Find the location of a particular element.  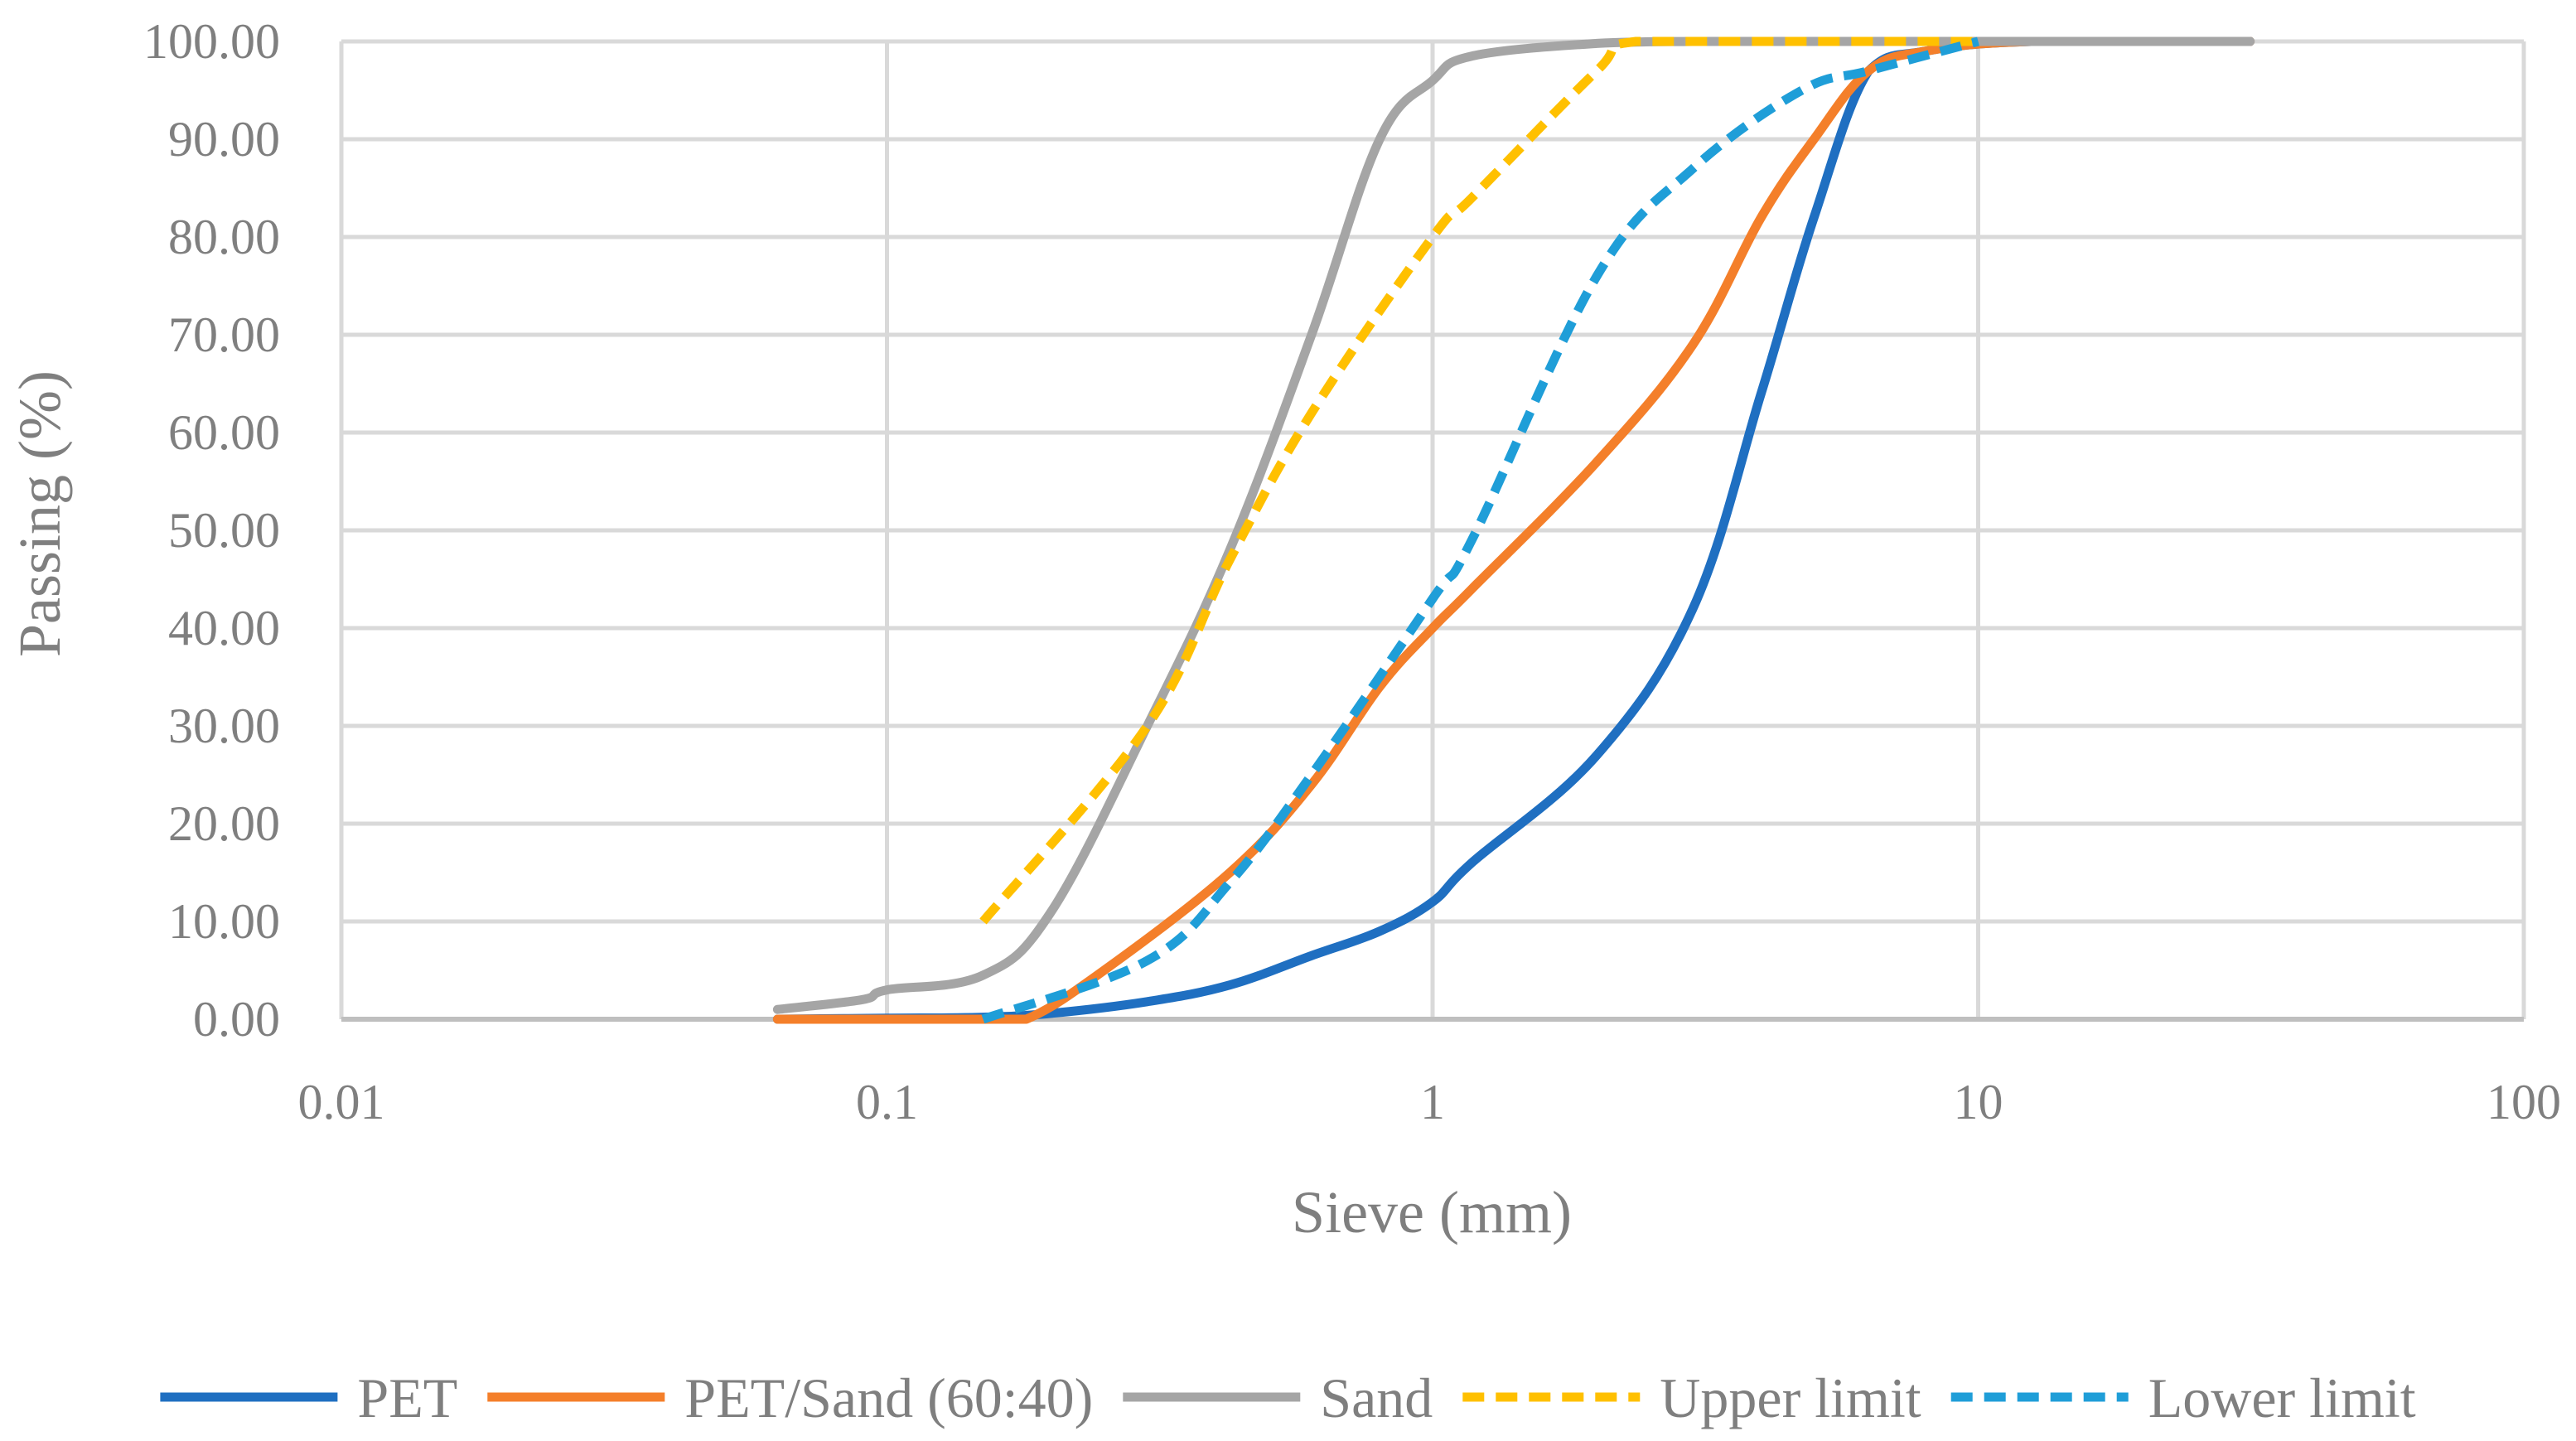

x-axis-title: Sieve (mm) is located at coordinates (1432, 1212).